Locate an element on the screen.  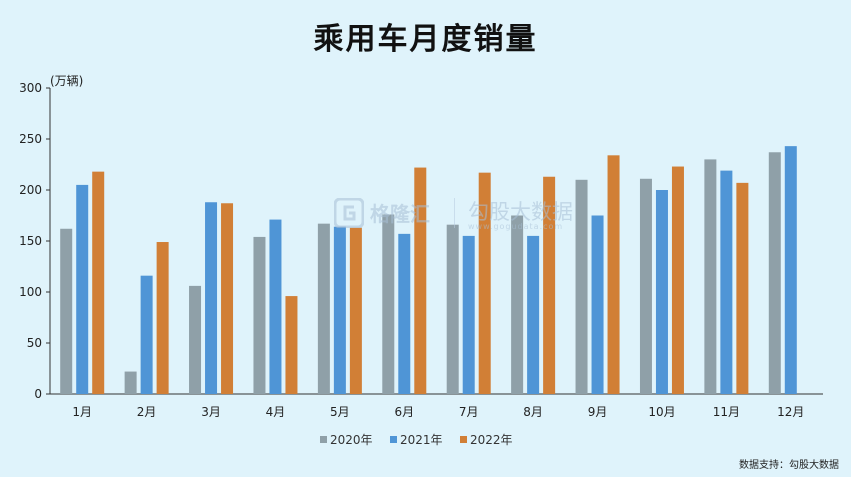
y-tick-label: 200 is located at coordinates (30, 190).